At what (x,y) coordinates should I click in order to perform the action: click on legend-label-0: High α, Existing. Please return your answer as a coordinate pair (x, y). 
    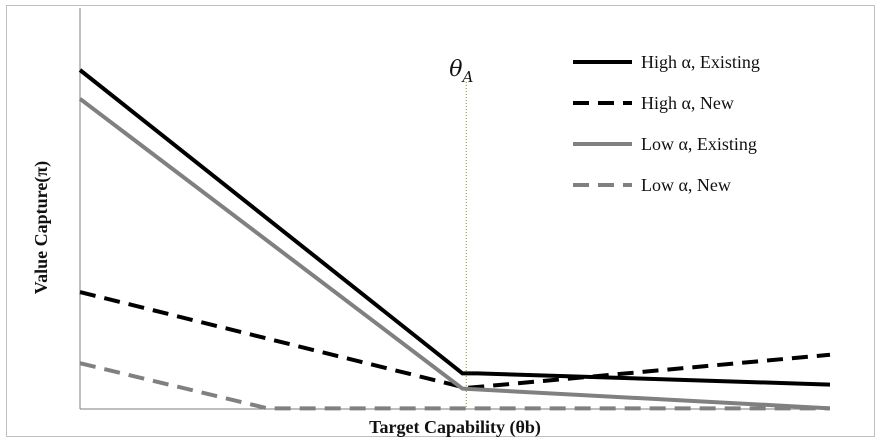
    Looking at the image, I should click on (700, 62).